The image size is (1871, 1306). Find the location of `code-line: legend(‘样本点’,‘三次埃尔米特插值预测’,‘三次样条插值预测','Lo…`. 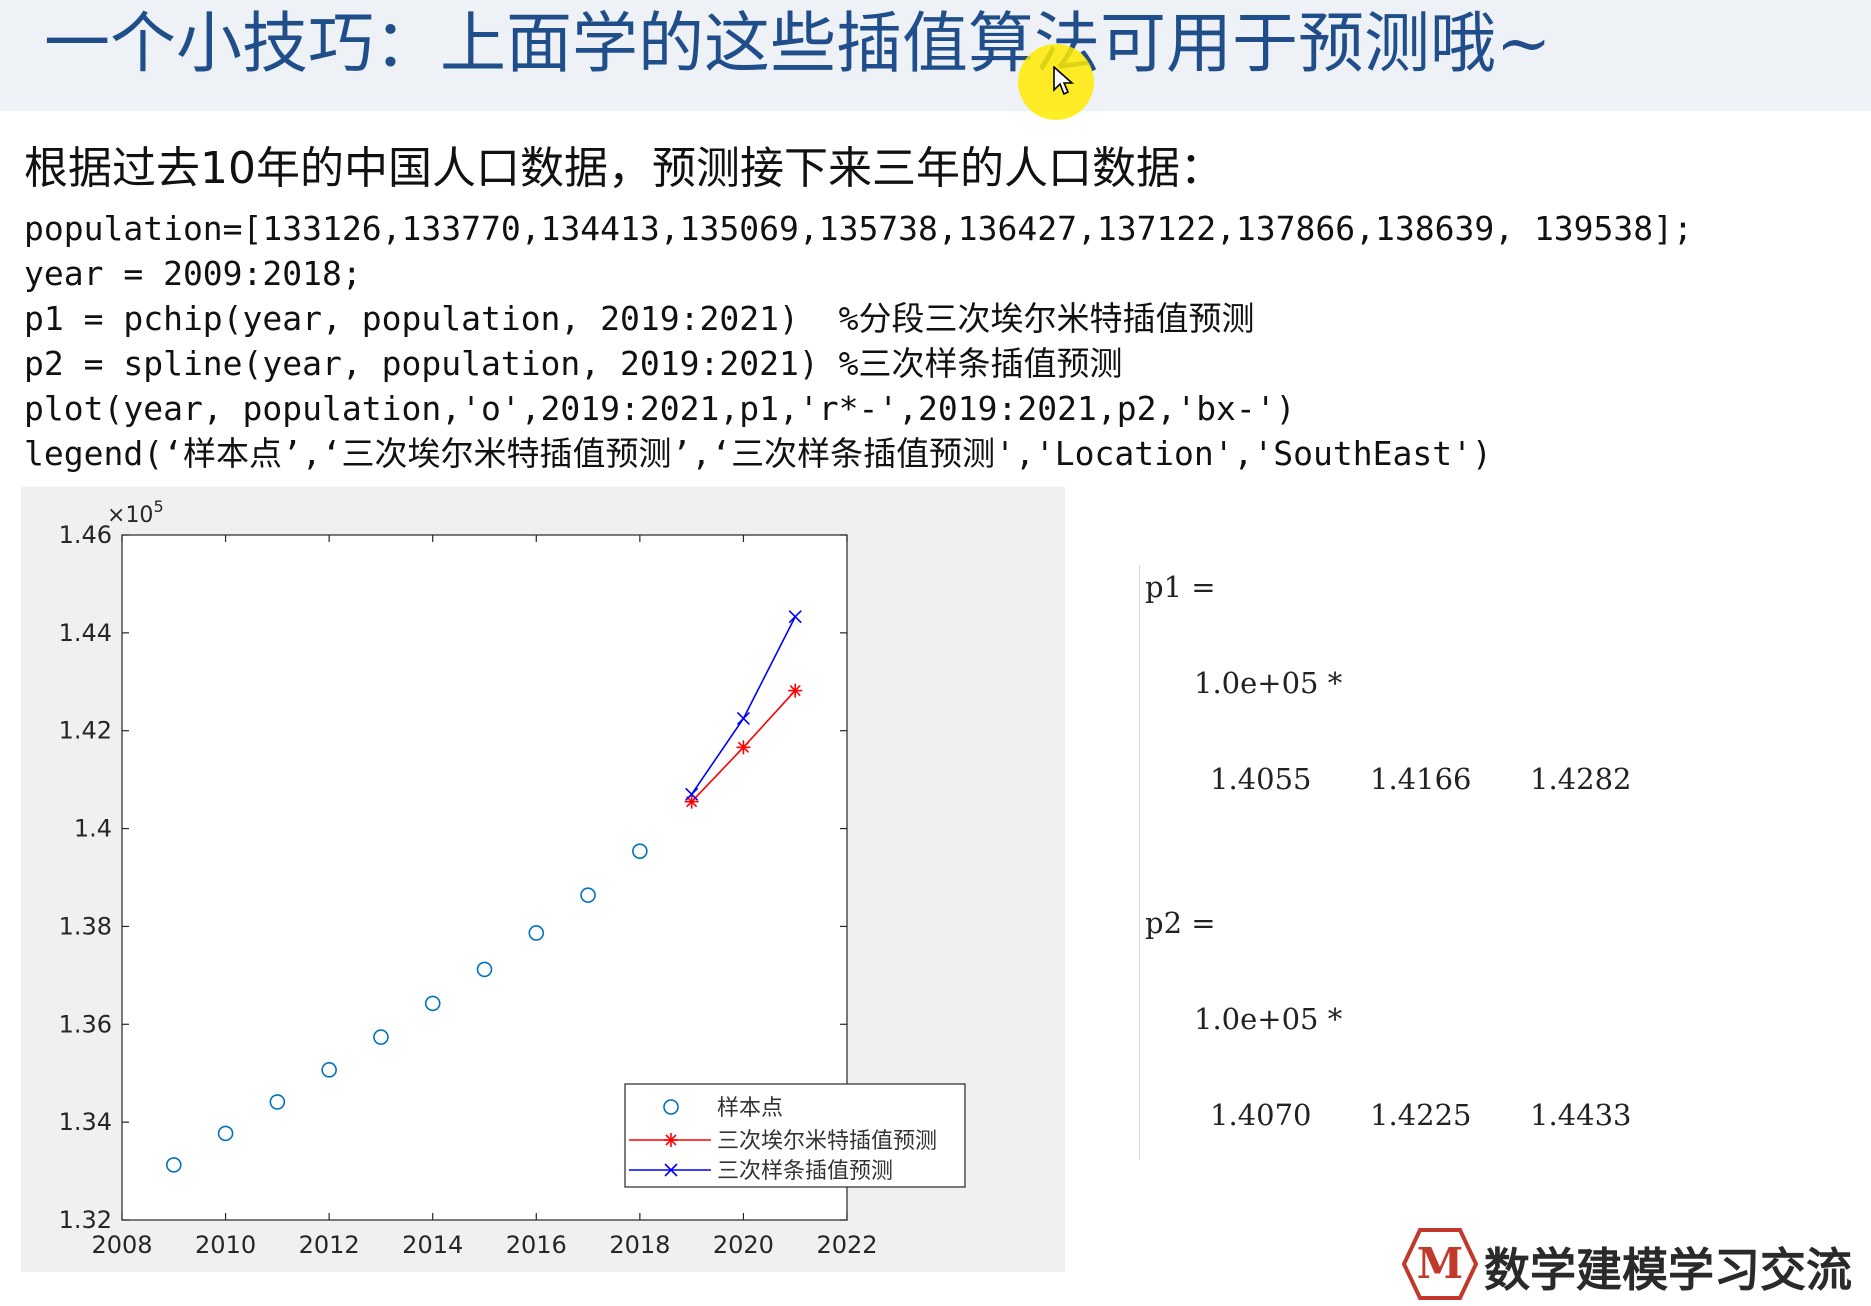

code-line: legend(‘样本点’,‘三次埃尔米特插值预测’,‘三次样条插值预测','Lo… is located at coordinates (758, 453).